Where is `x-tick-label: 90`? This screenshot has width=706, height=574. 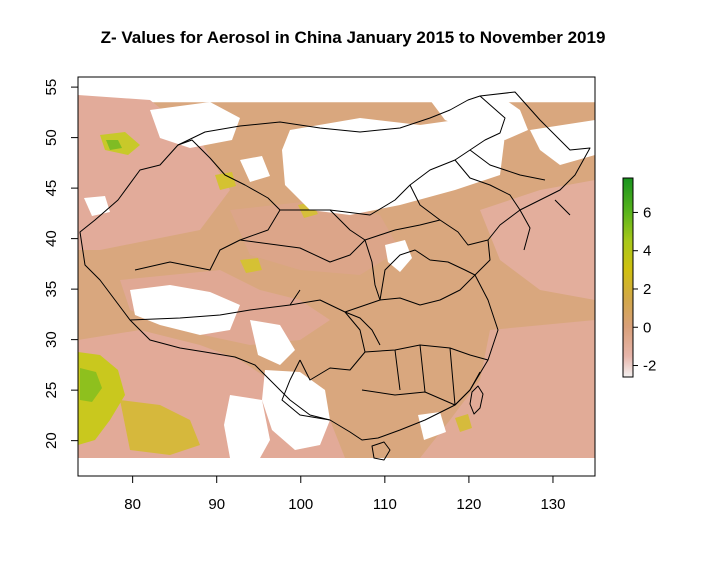 x-tick-label: 90 is located at coordinates (216, 504).